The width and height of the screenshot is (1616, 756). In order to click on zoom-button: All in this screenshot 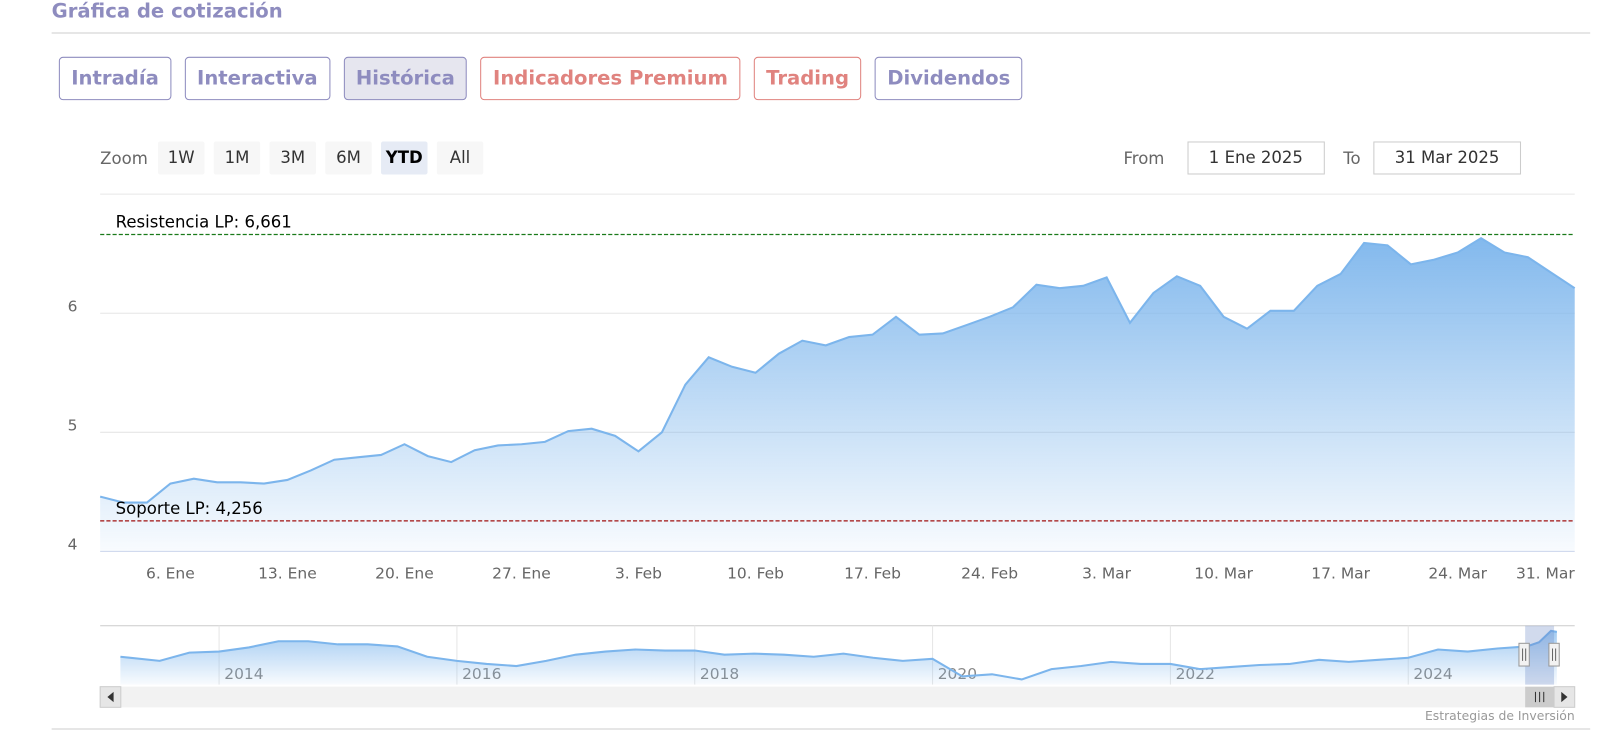, I will do `click(460, 158)`.